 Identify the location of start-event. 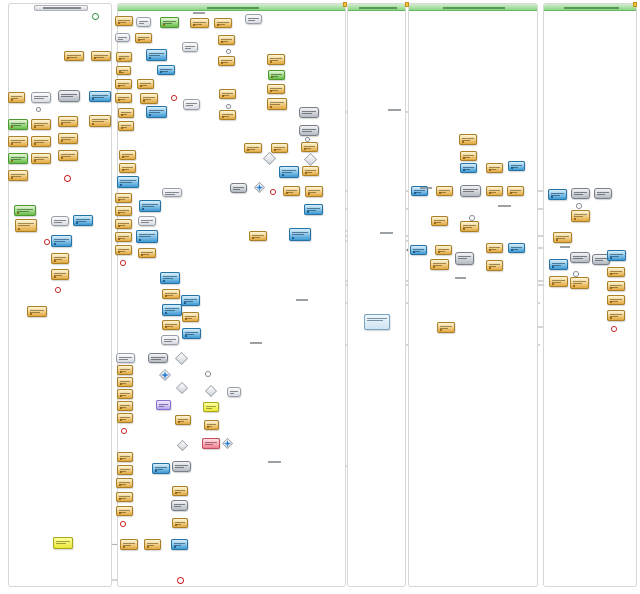
(95, 16).